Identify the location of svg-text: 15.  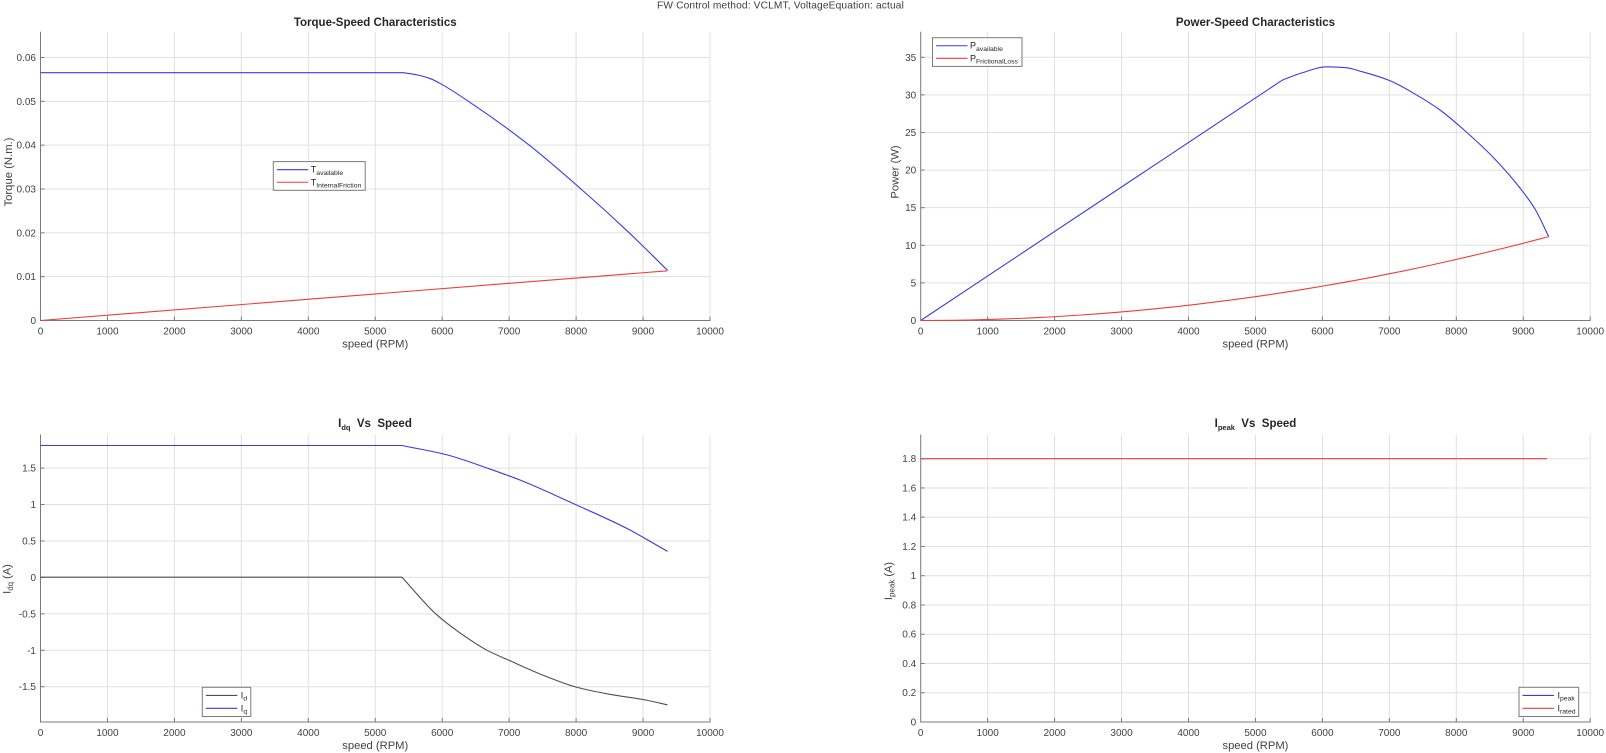
(911, 208).